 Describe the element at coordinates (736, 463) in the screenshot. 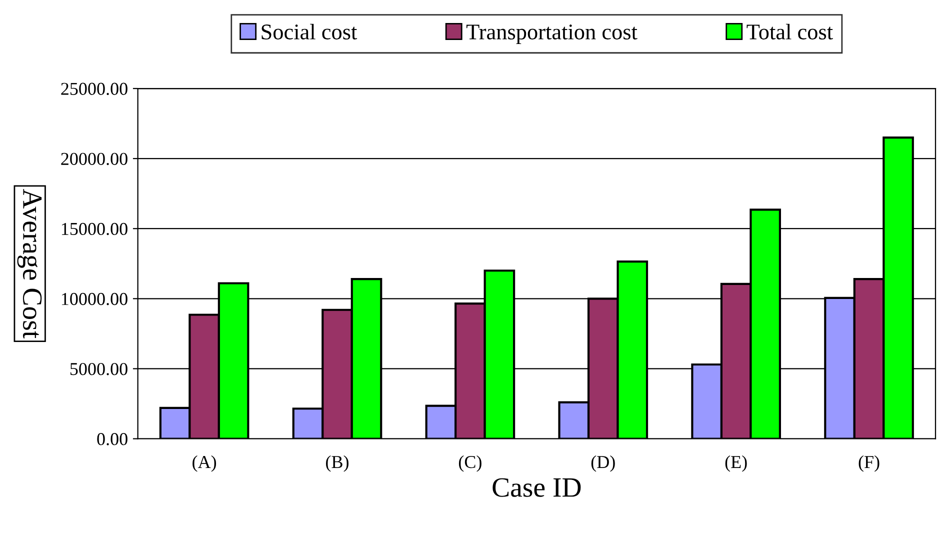

I see `x-tick-label: (E)` at that location.